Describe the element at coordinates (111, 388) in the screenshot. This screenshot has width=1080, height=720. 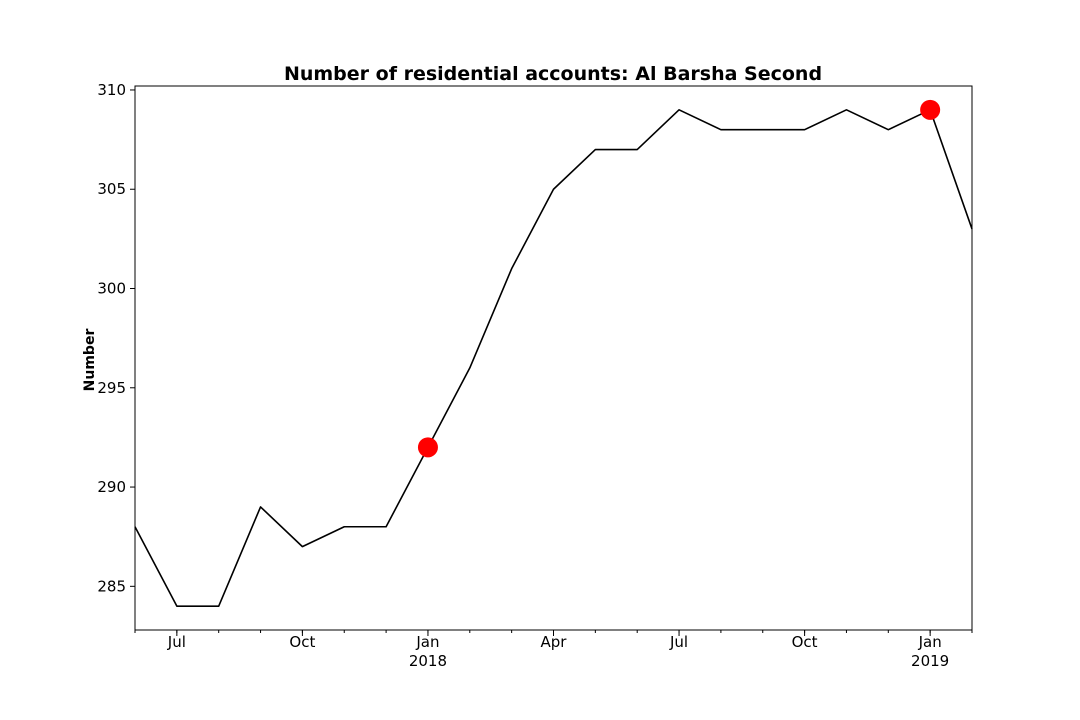
I see `y-tick-label: 295` at that location.